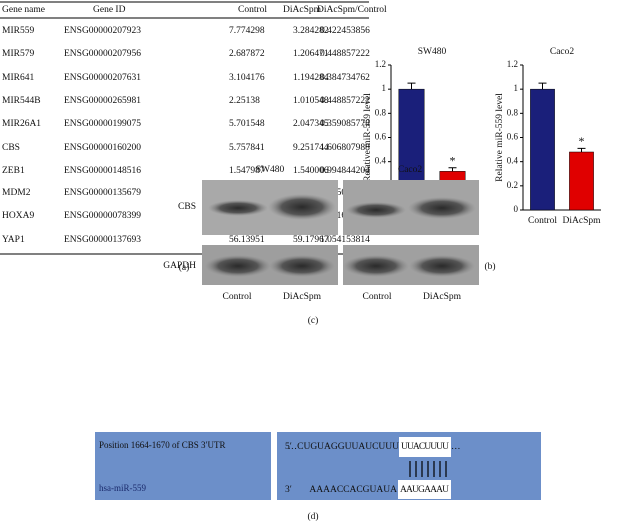 The width and height of the screenshot is (630, 527). What do you see at coordinates (345, 124) in the screenshot?
I see `table-cell: 0.359085778` at bounding box center [345, 124].